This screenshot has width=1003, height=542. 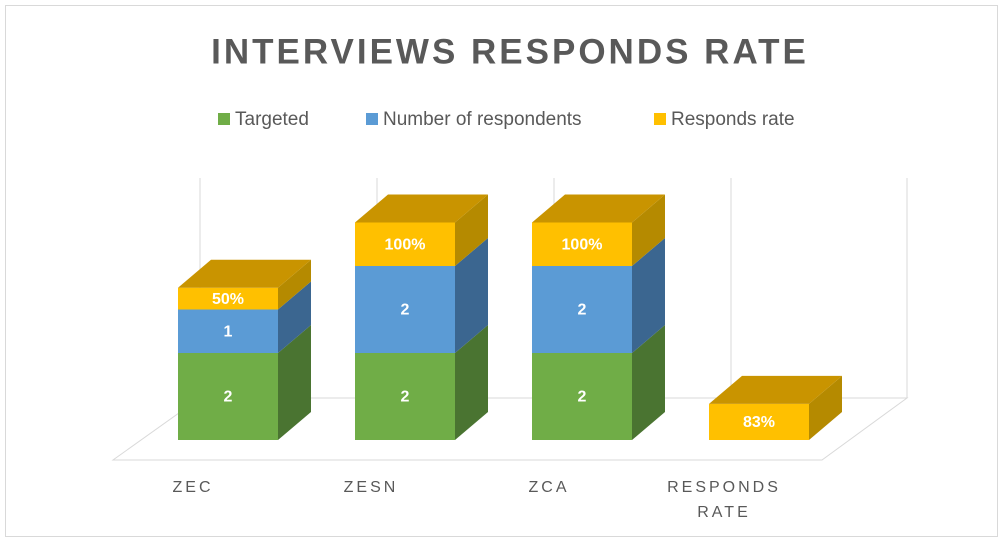 What do you see at coordinates (549, 487) in the screenshot?
I see `x-tick-label: ZCA` at bounding box center [549, 487].